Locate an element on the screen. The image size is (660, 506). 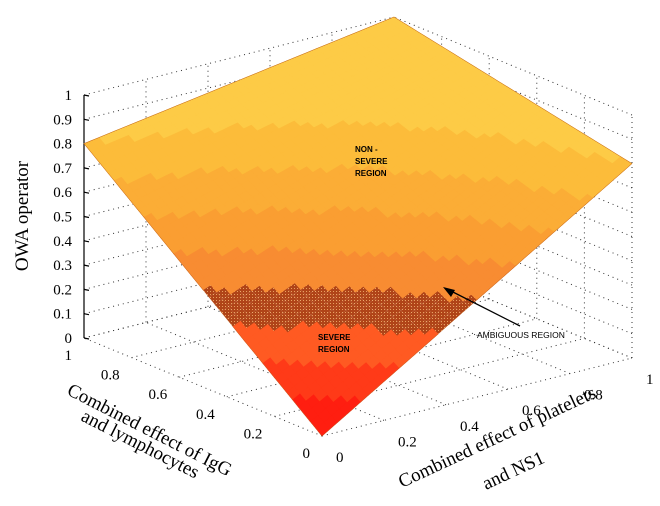
x-tick-label: 0.2 is located at coordinates (253, 434).